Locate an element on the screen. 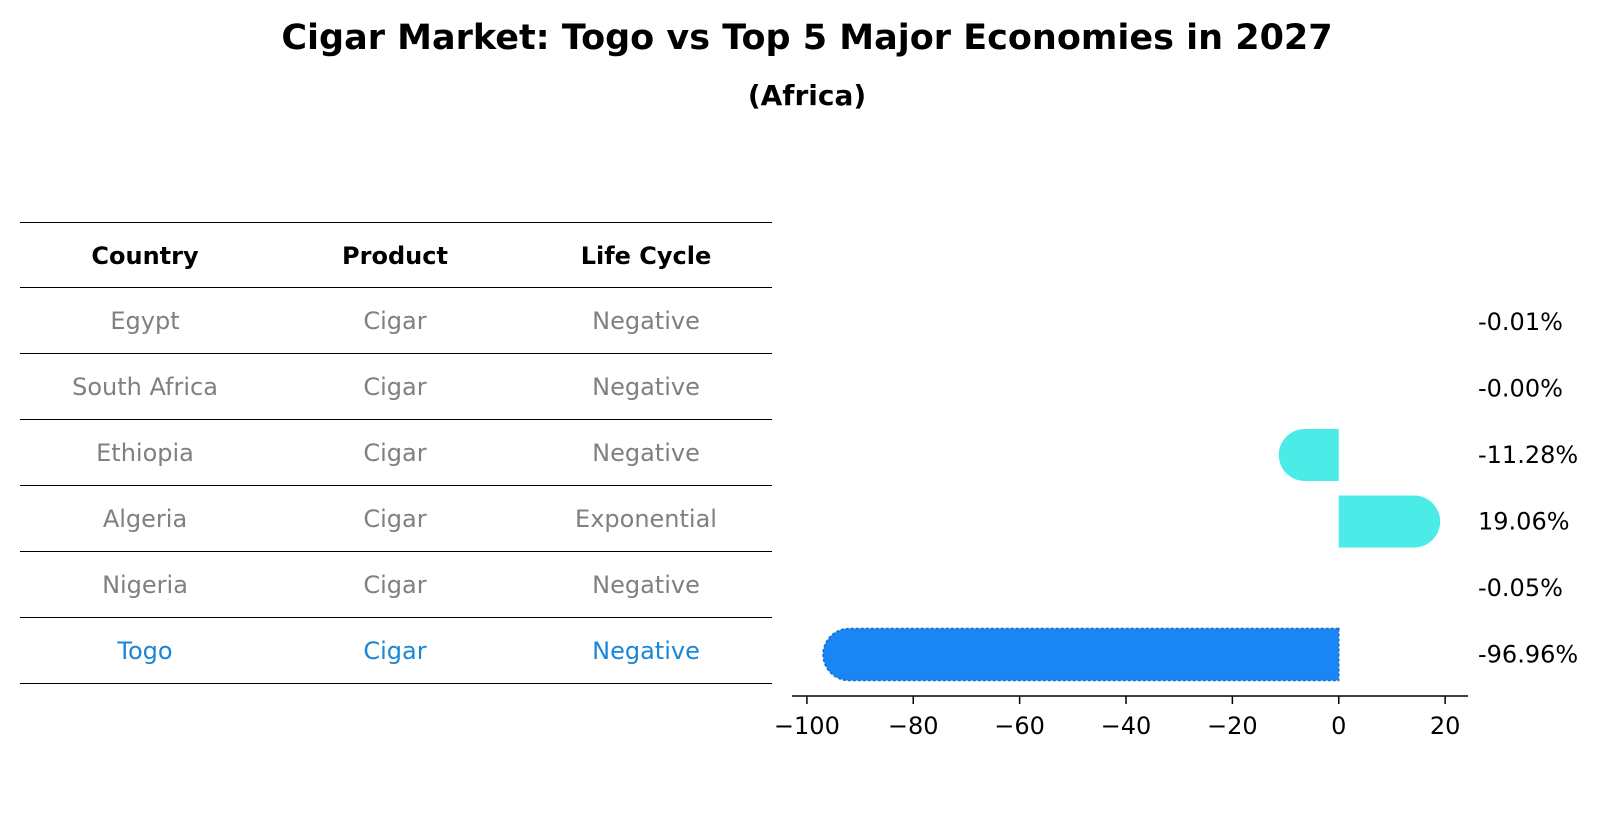 Image resolution: width=1614 pixels, height=823 pixels. table-row: Nigeria Cigar Negative is located at coordinates (396, 585).